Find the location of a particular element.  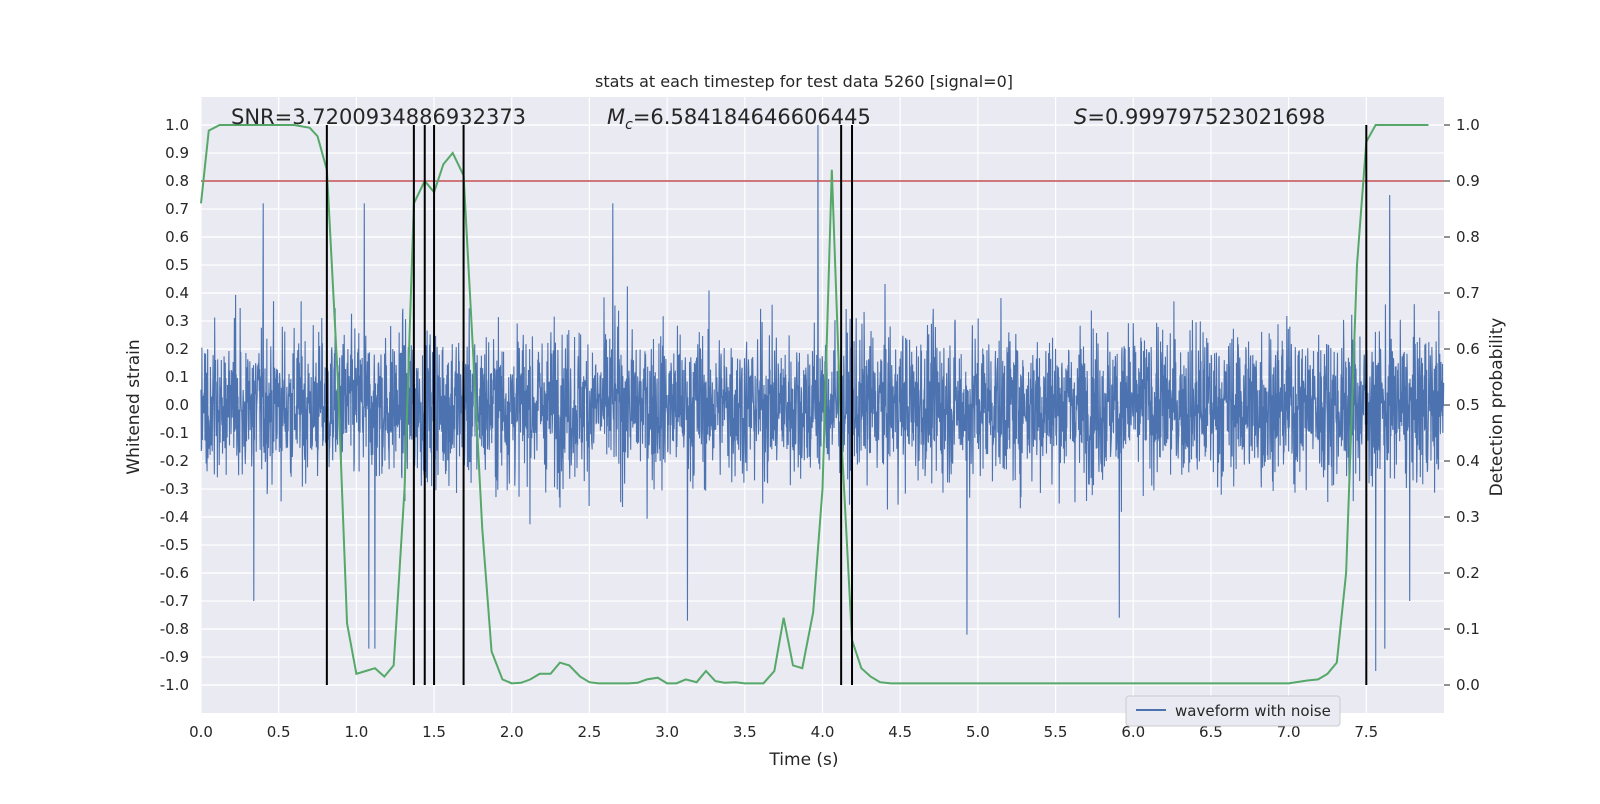

y-tick-label: -0.7 is located at coordinates (174, 601).